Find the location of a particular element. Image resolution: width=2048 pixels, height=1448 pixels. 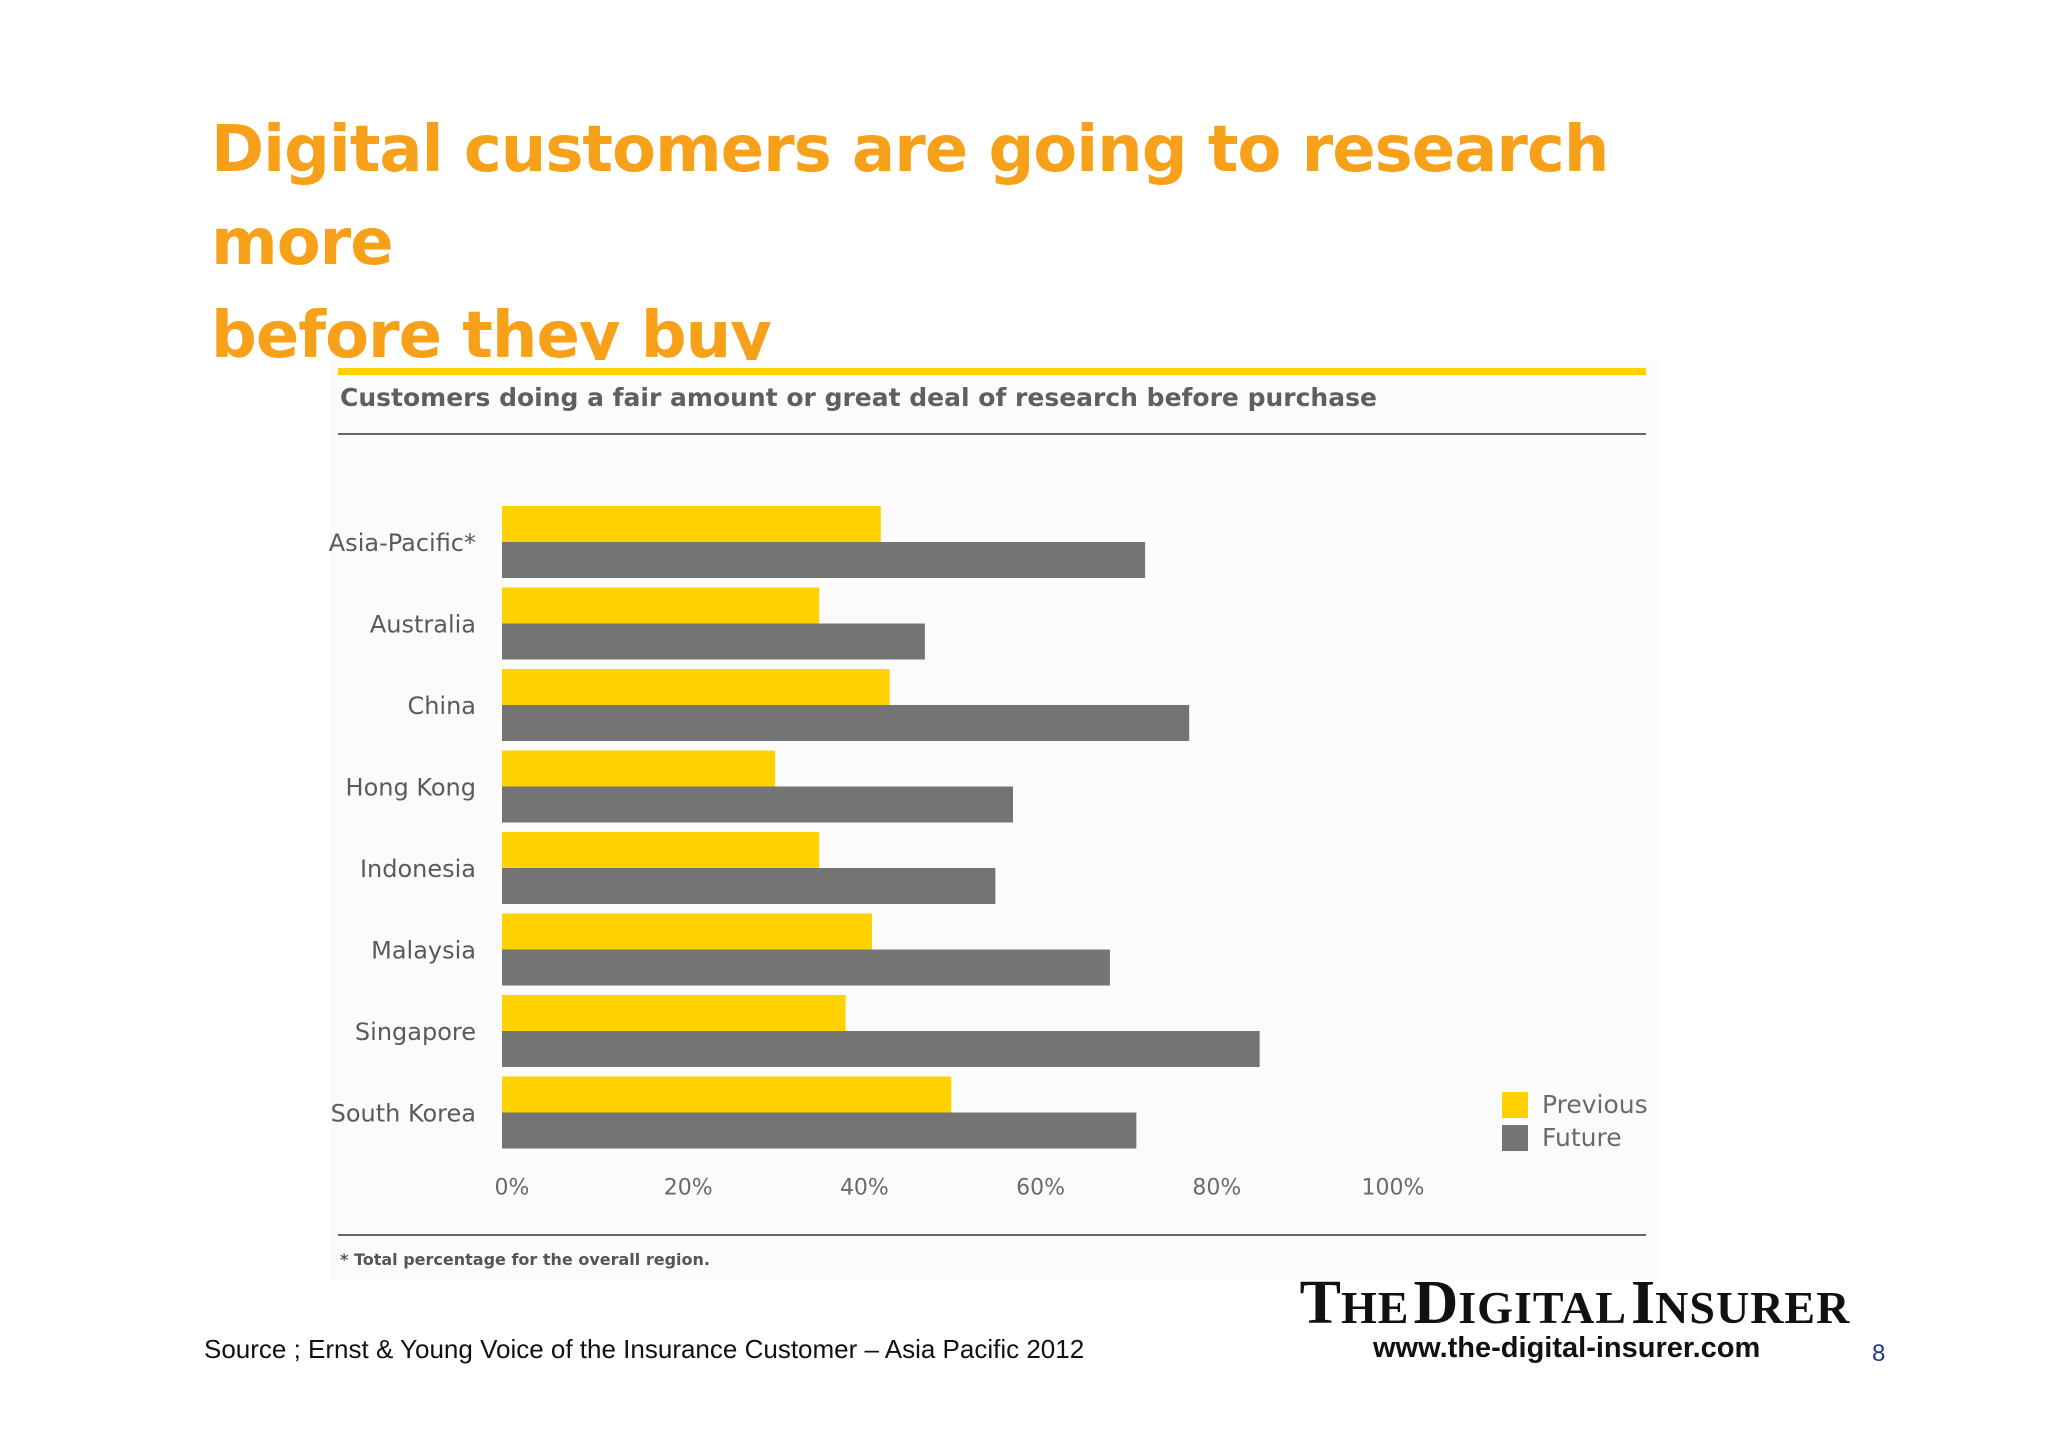

brand-word-2: IGITAL is located at coordinates (1543, 1307).